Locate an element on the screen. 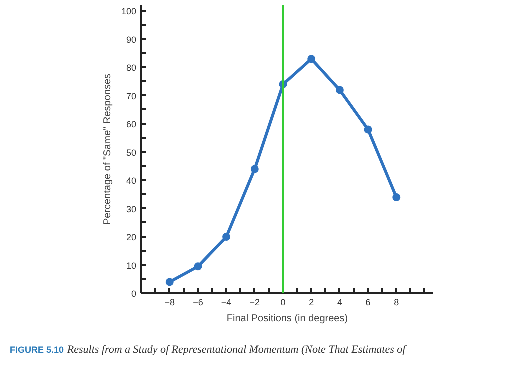 The width and height of the screenshot is (517, 367). y-tick-label: 70 is located at coordinates (131, 96).